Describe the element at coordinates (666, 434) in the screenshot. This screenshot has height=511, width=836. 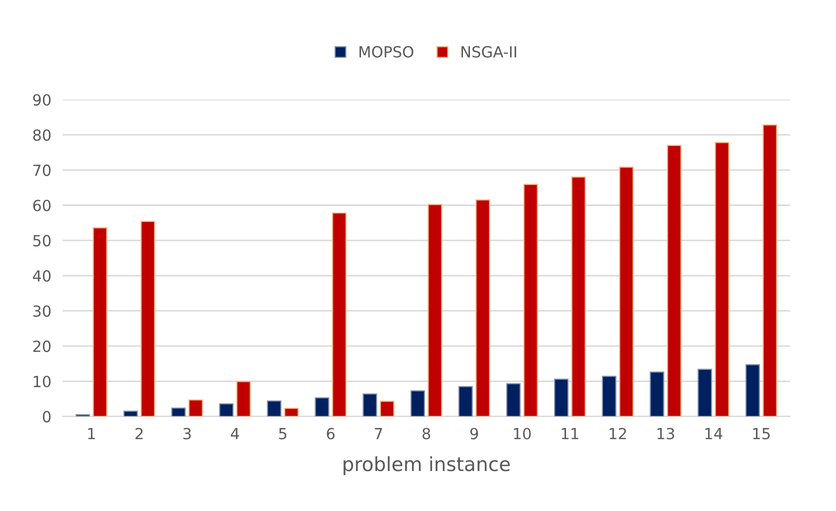
I see `x-tick-label: 13` at that location.